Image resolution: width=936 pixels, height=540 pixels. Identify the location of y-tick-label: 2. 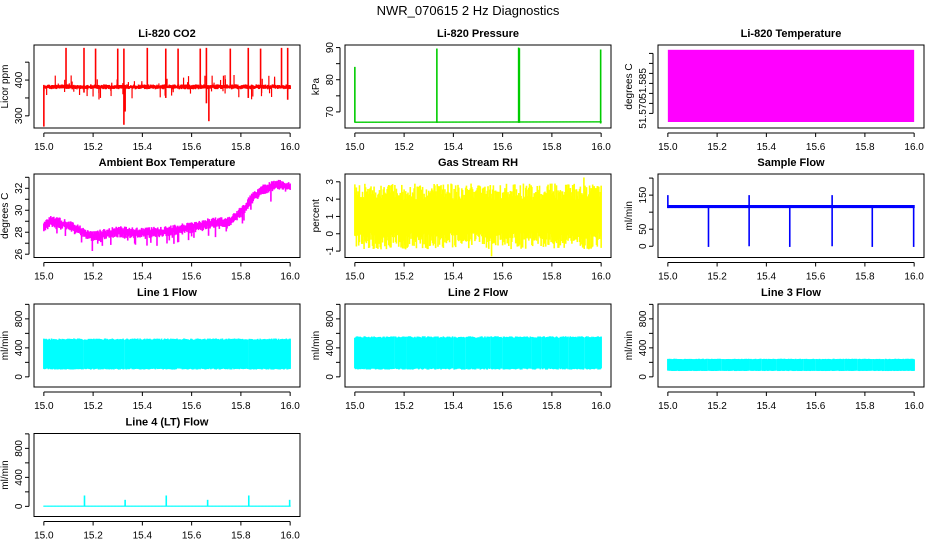
(330, 199).